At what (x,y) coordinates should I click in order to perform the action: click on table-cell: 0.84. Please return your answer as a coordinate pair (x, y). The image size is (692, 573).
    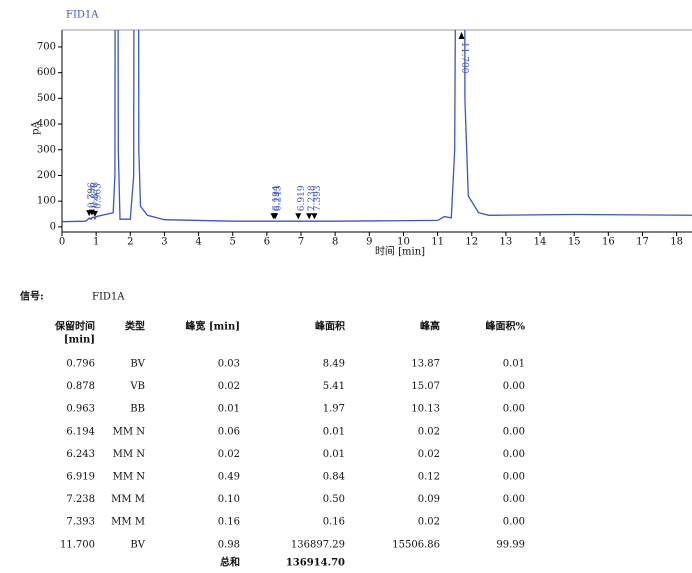
    Looking at the image, I should click on (334, 477).